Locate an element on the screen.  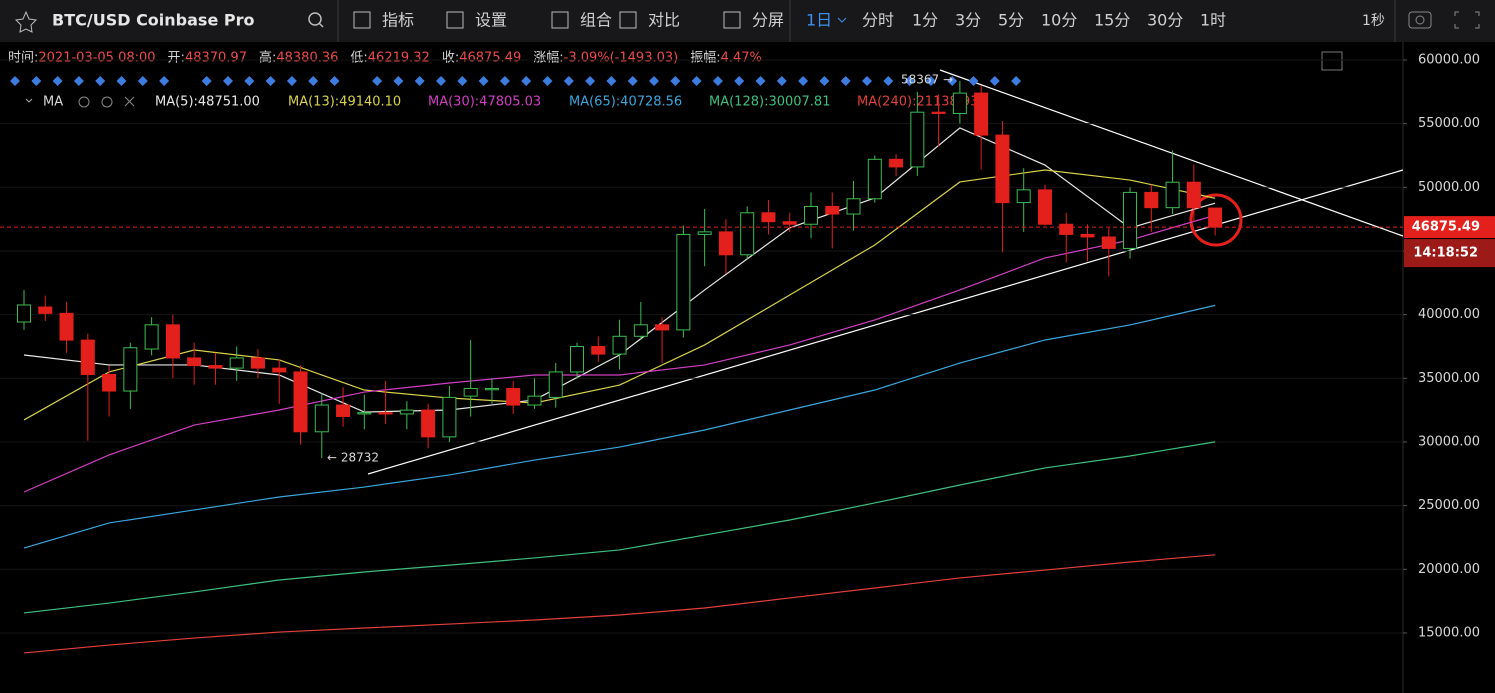
fullscreen-icon is located at coordinates (1467, 20).